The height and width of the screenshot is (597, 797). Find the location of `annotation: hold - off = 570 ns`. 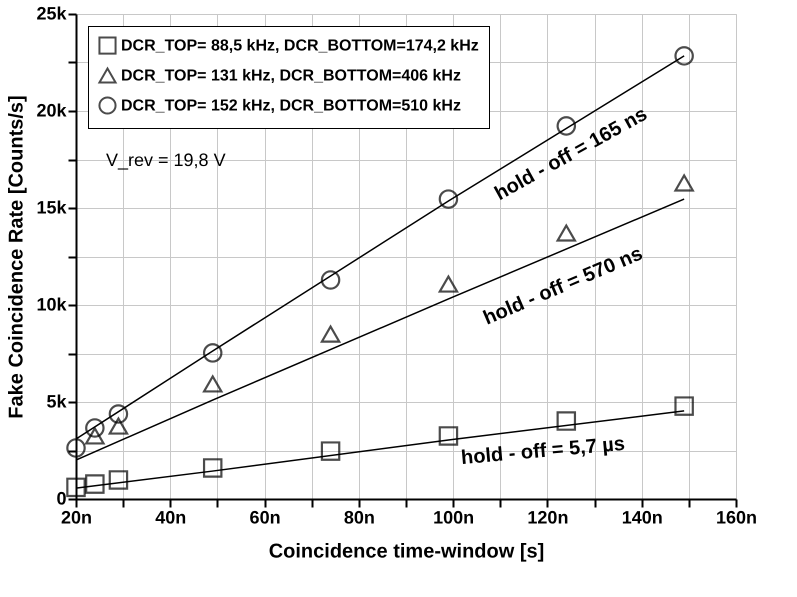

annotation: hold - off = 570 ns is located at coordinates (563, 286).